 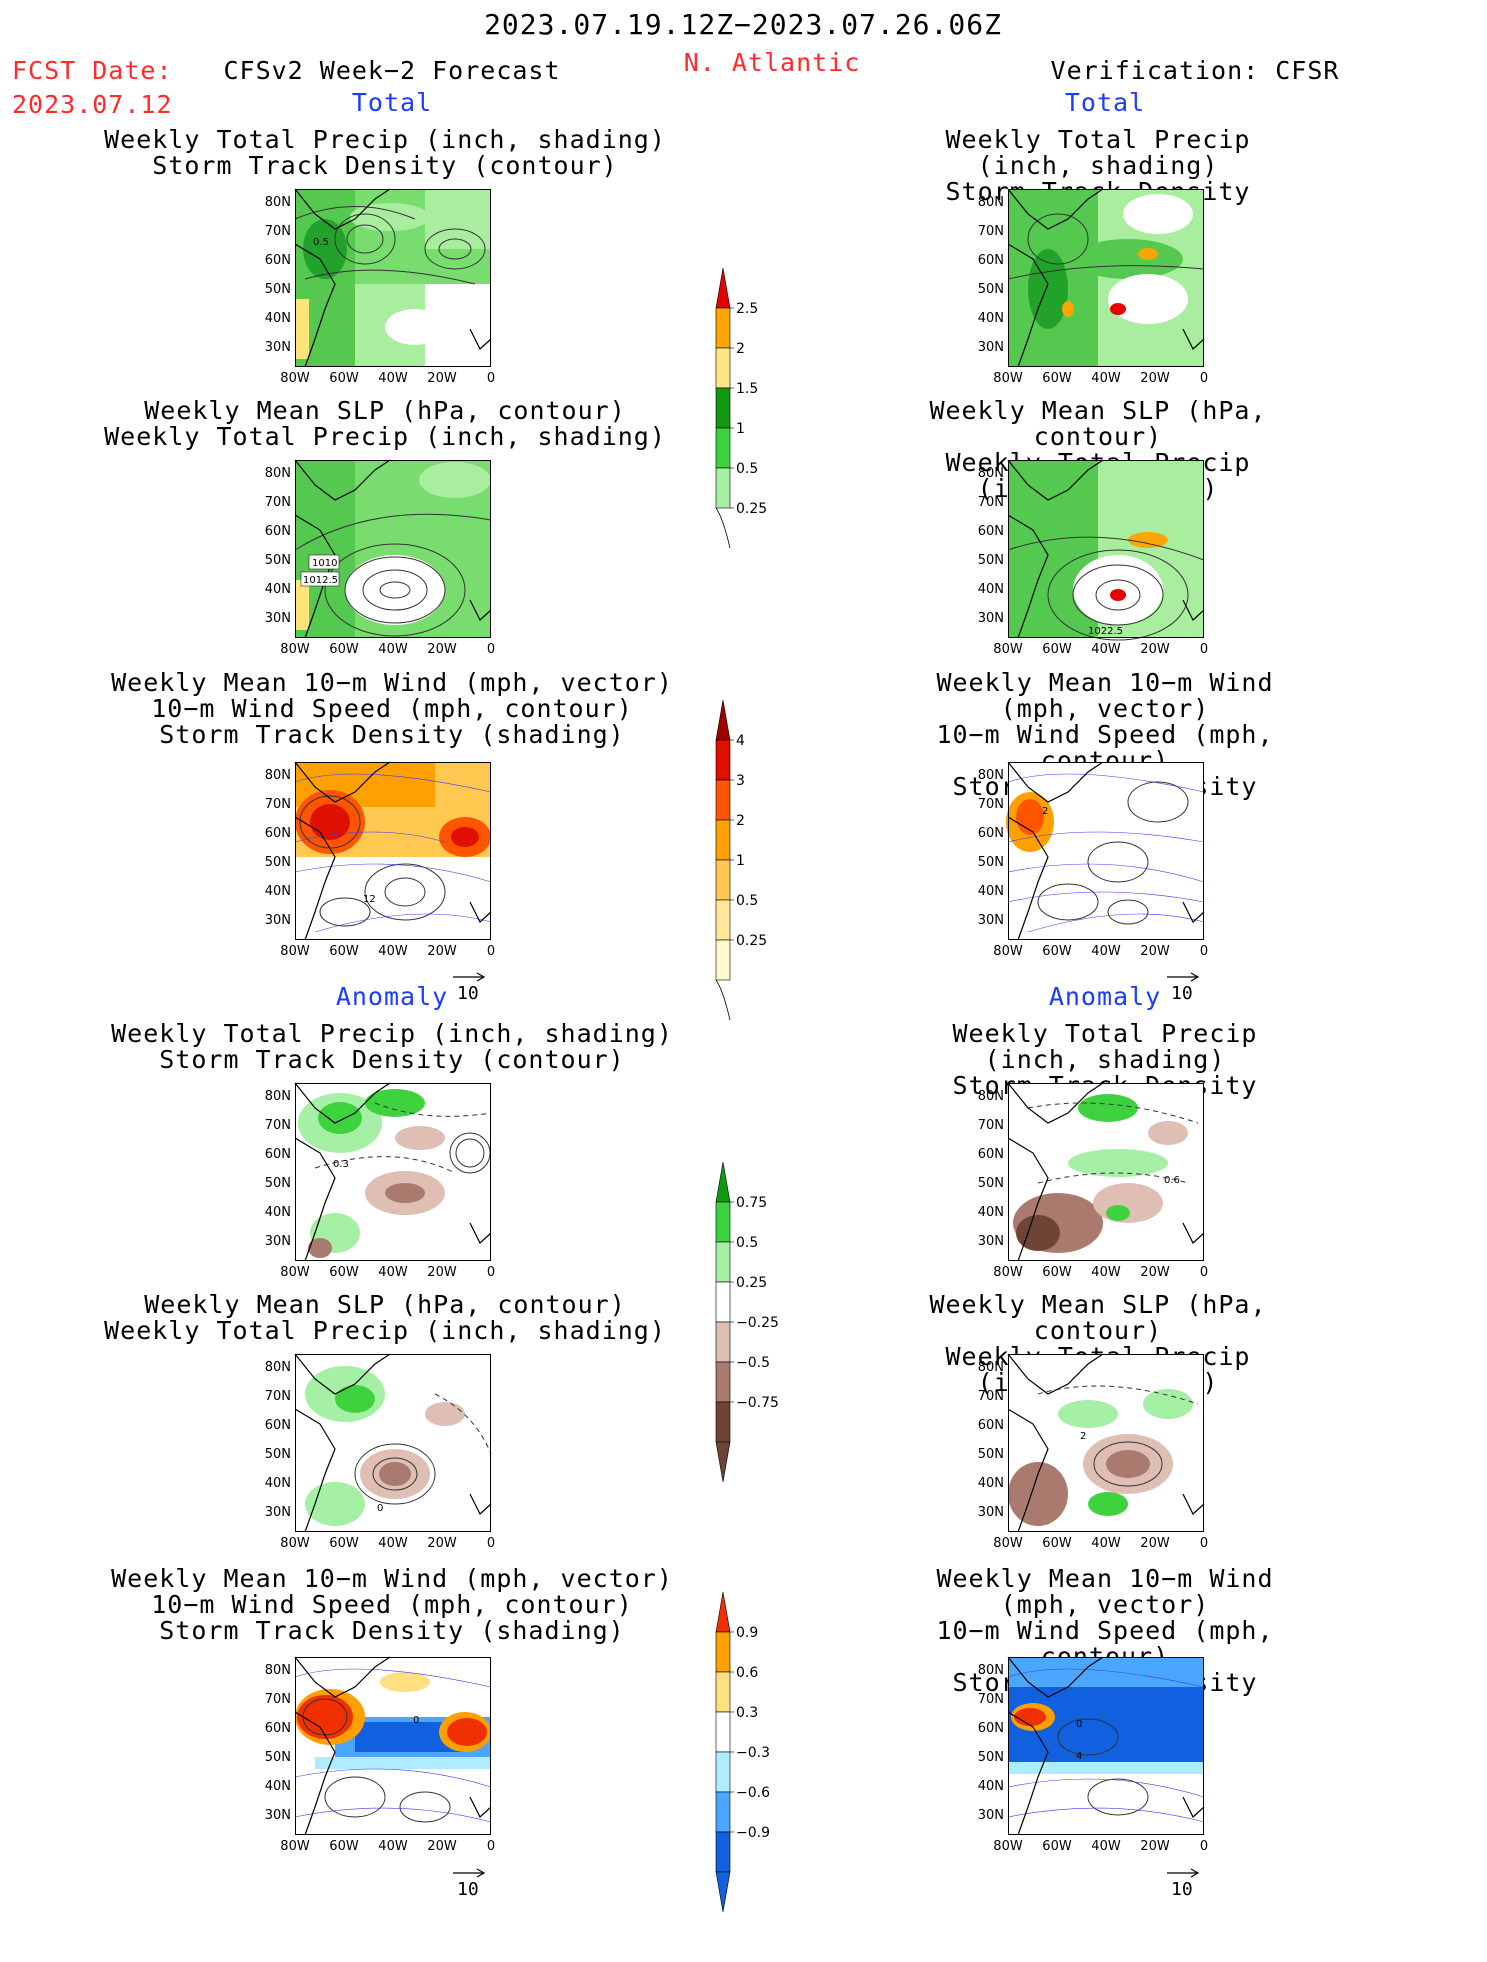 What do you see at coordinates (1045, 811) in the screenshot?
I see `contour-label: 2` at bounding box center [1045, 811].